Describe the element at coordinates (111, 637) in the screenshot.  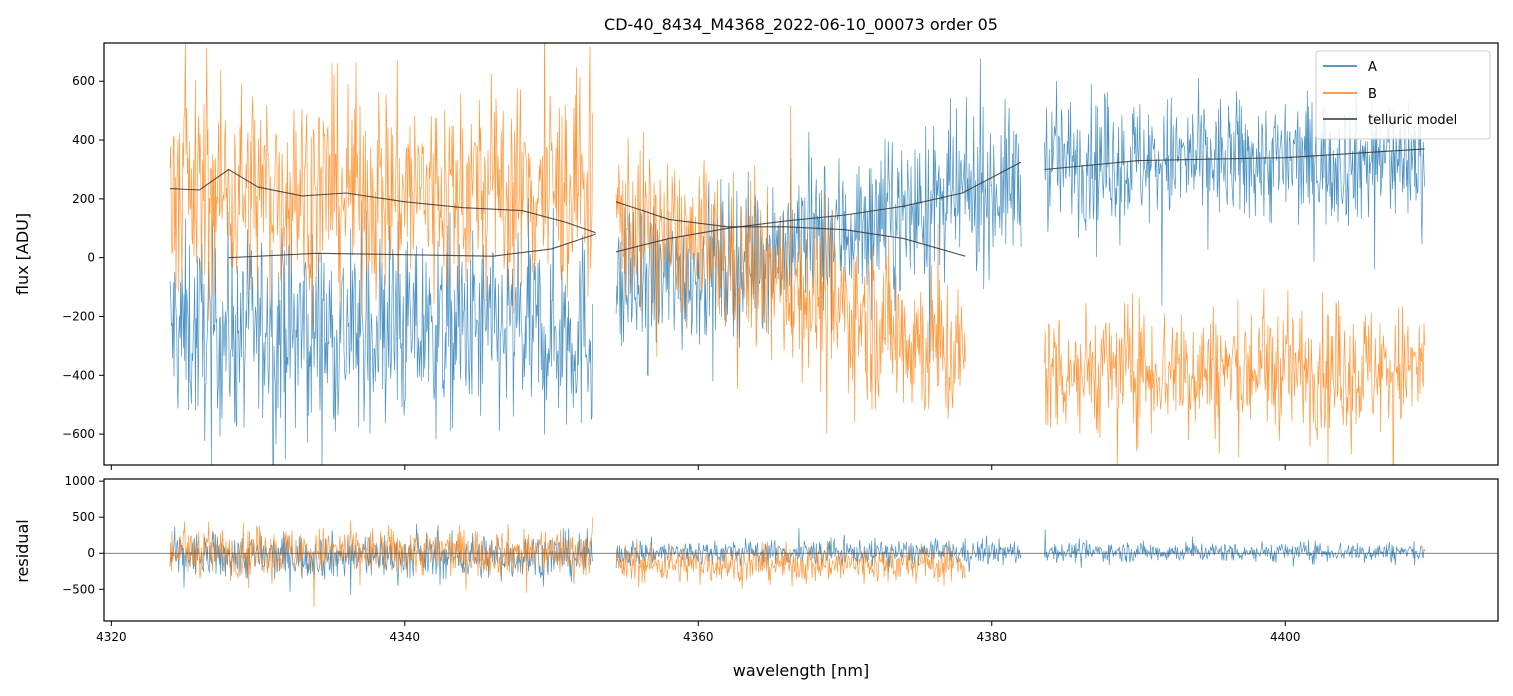
I see `x-tick-label: 4320` at that location.